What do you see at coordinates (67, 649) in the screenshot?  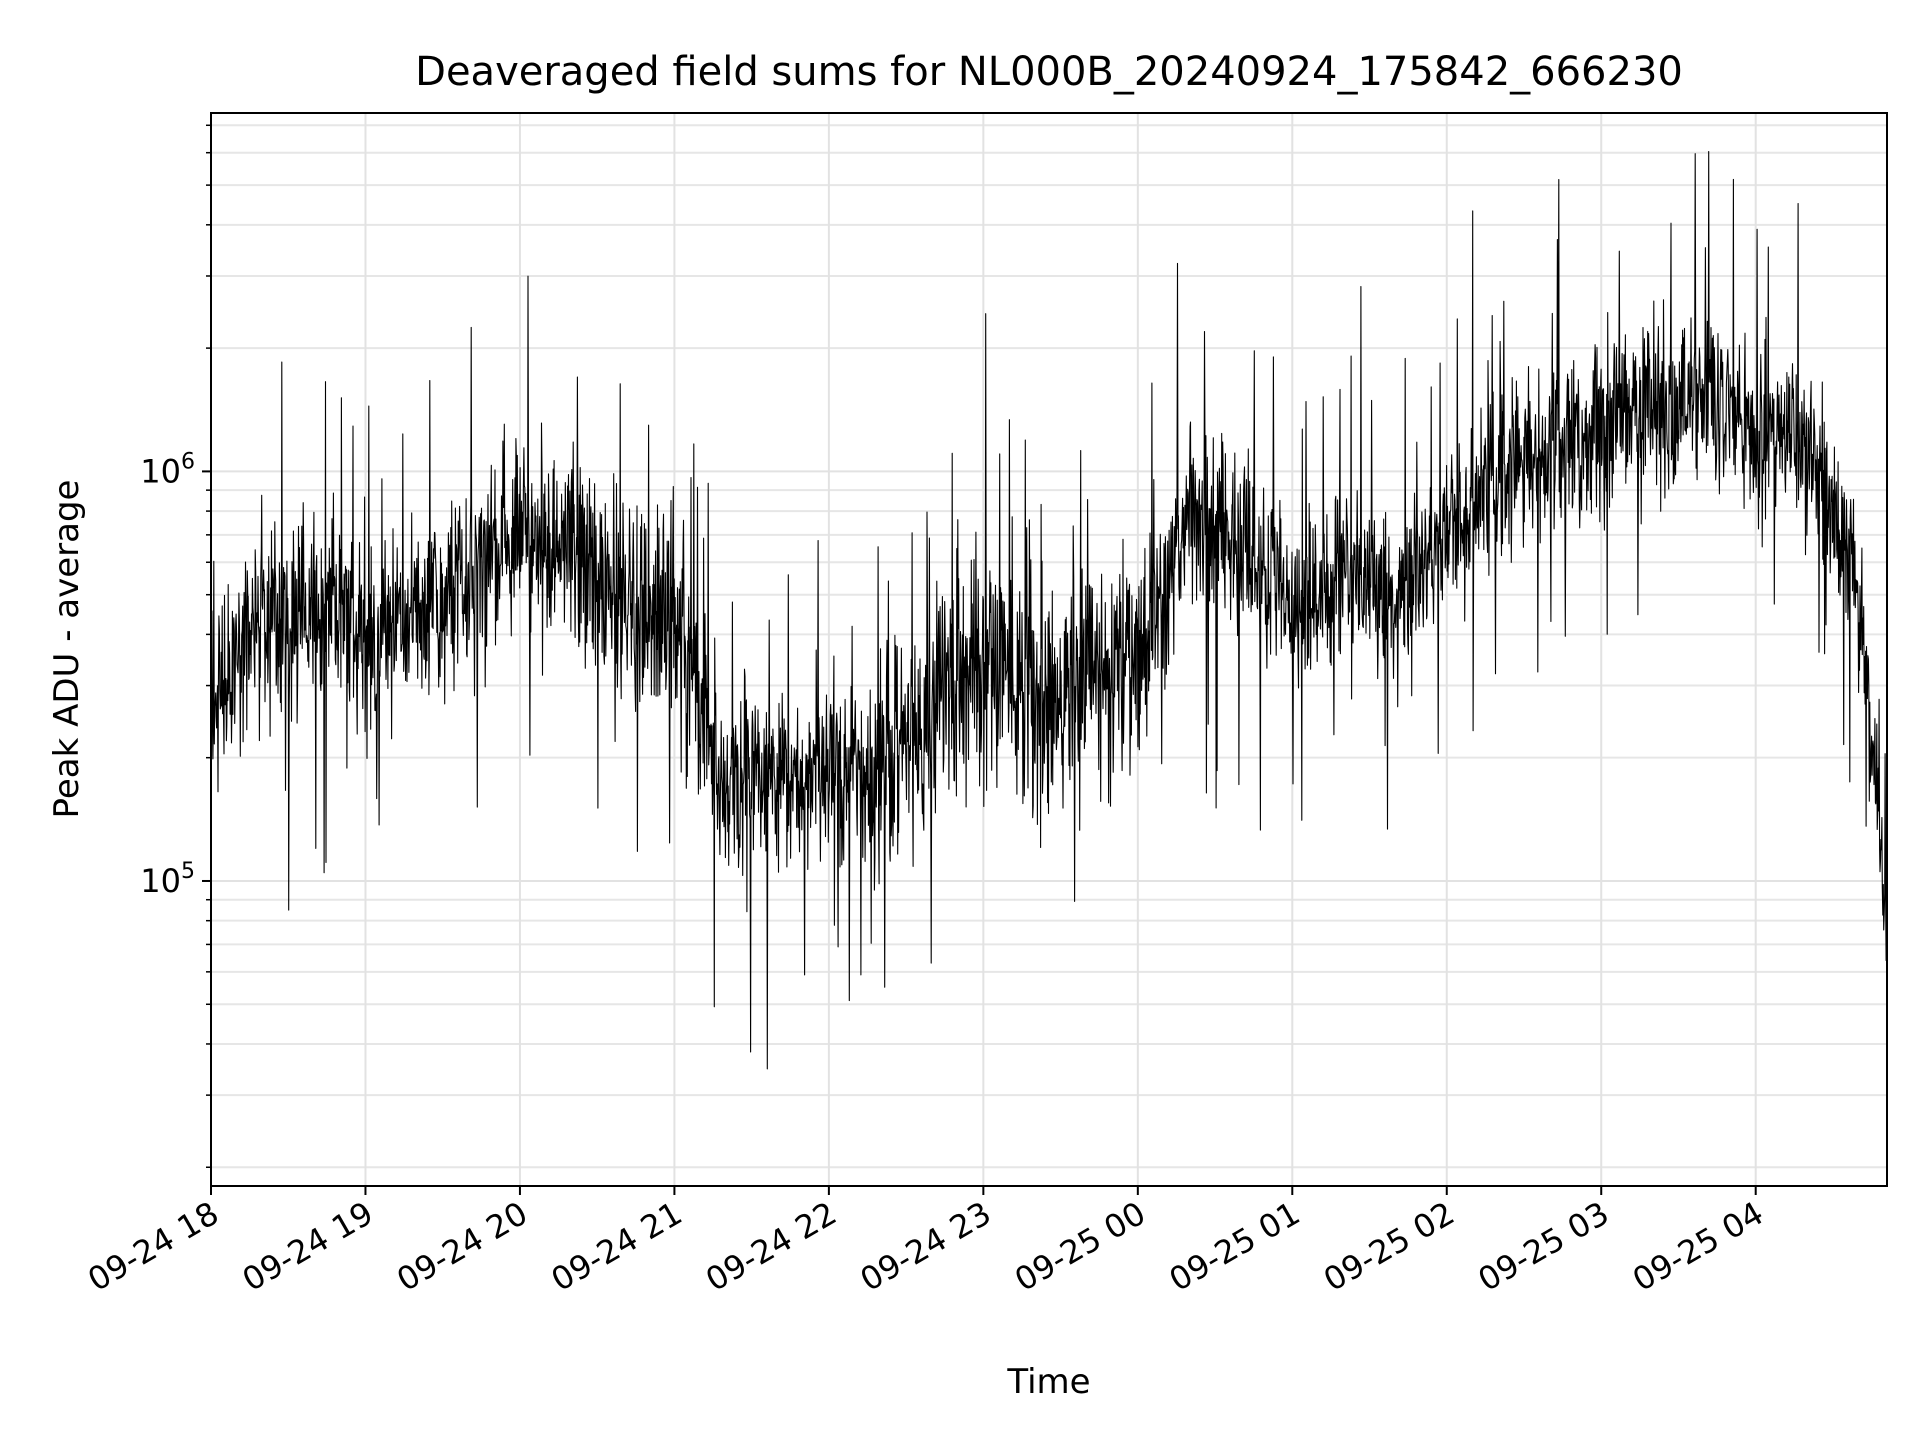 I see `y-axis-label: Peak ADU - average` at bounding box center [67, 649].